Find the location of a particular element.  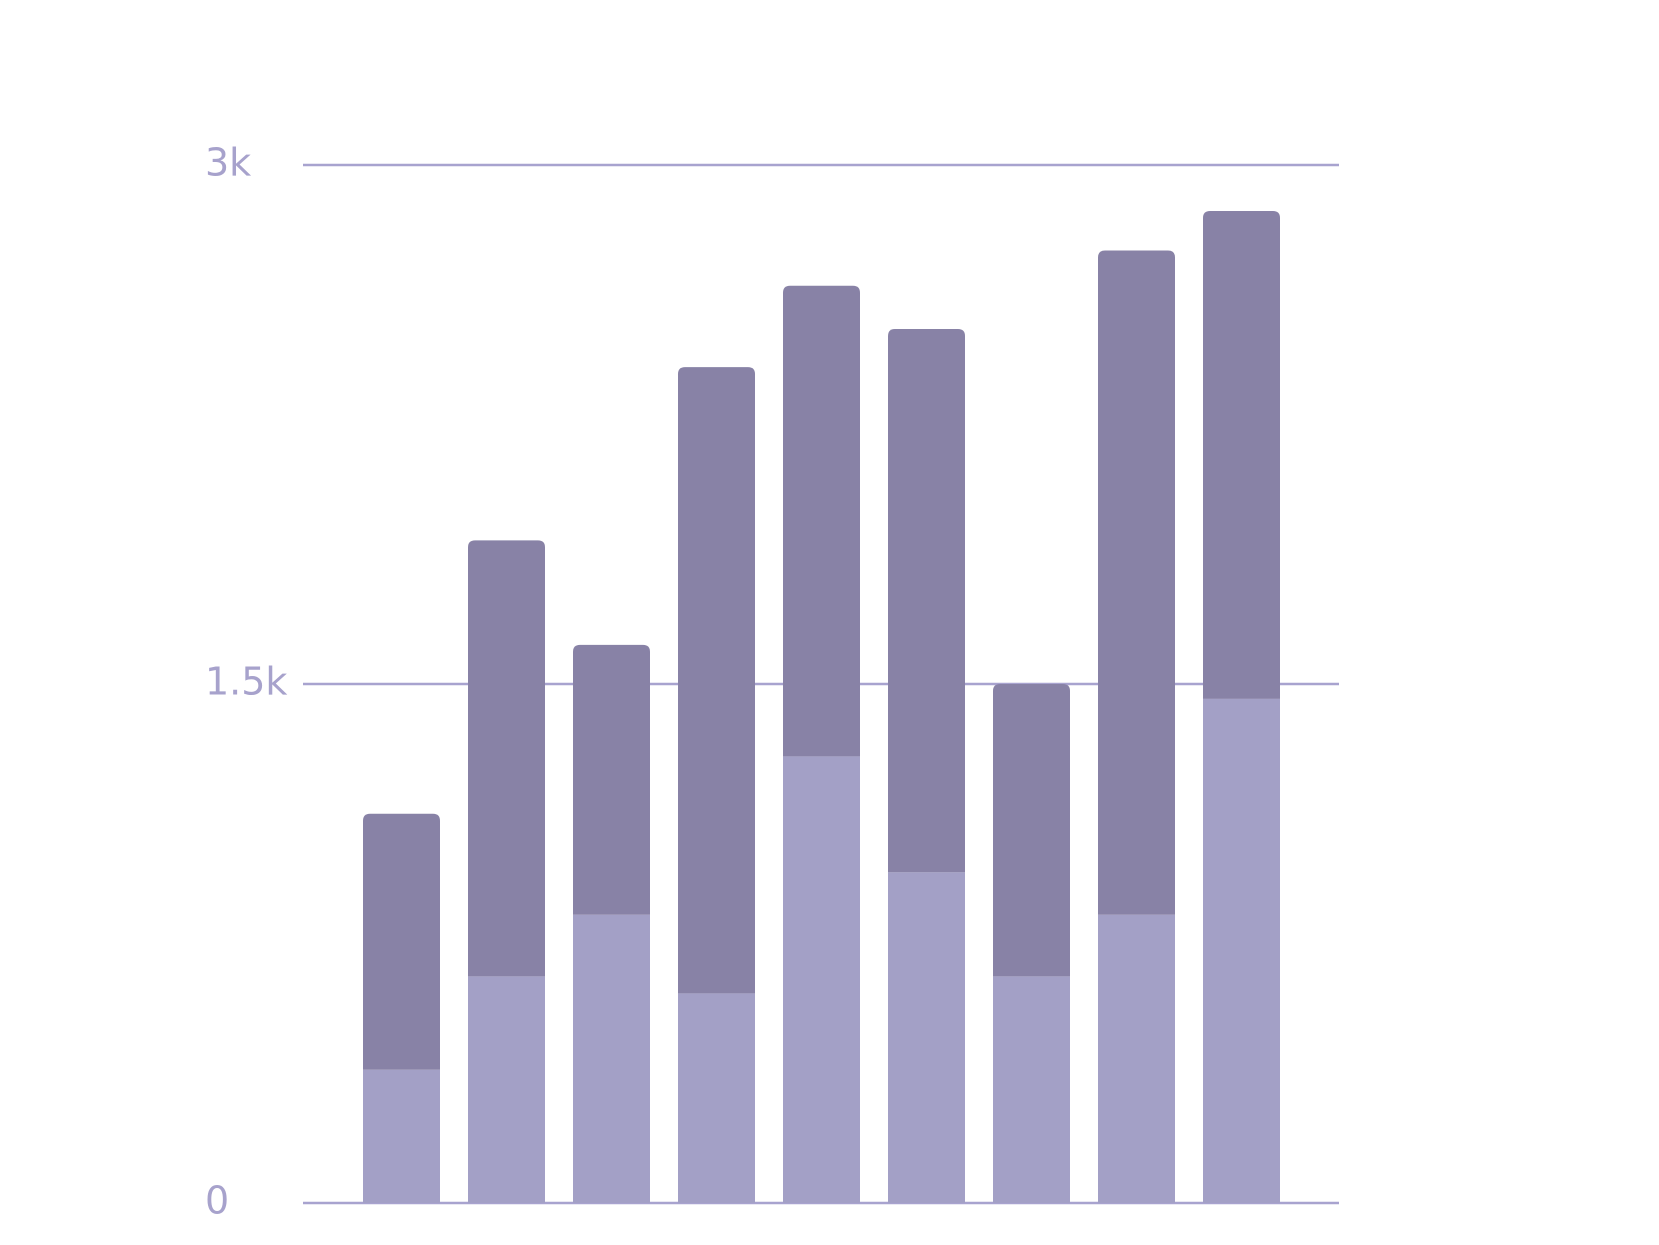

y-tick-label: 3k is located at coordinates (228, 163).